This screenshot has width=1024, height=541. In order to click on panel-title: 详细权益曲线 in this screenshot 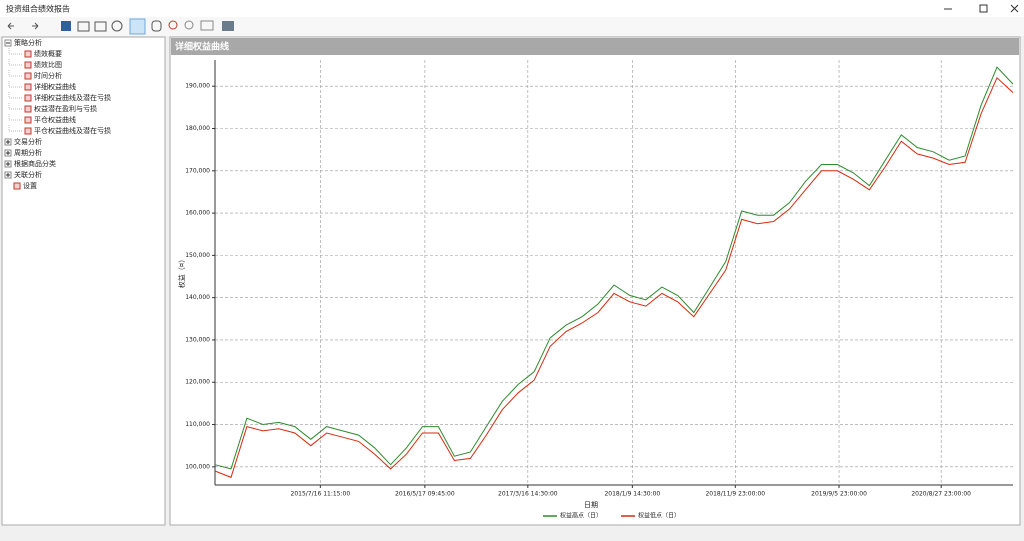, I will do `click(202, 47)`.